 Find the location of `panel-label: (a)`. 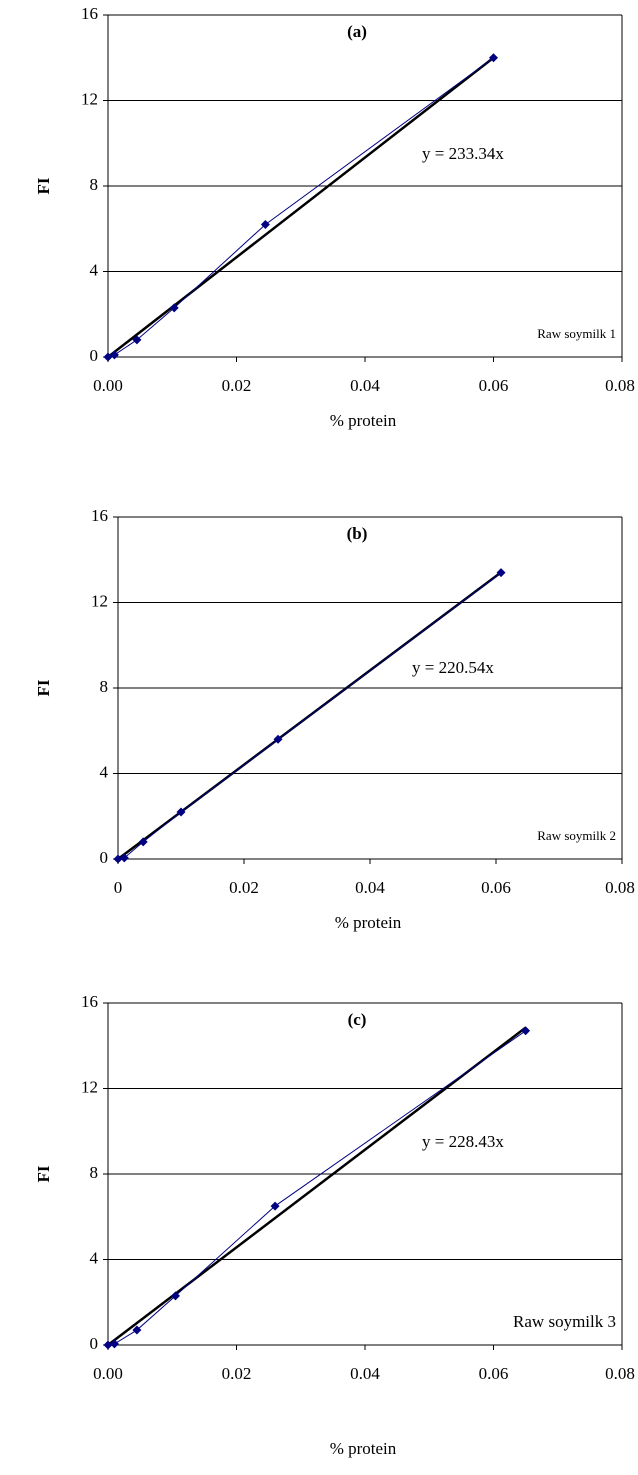

panel-label: (a) is located at coordinates (357, 31).